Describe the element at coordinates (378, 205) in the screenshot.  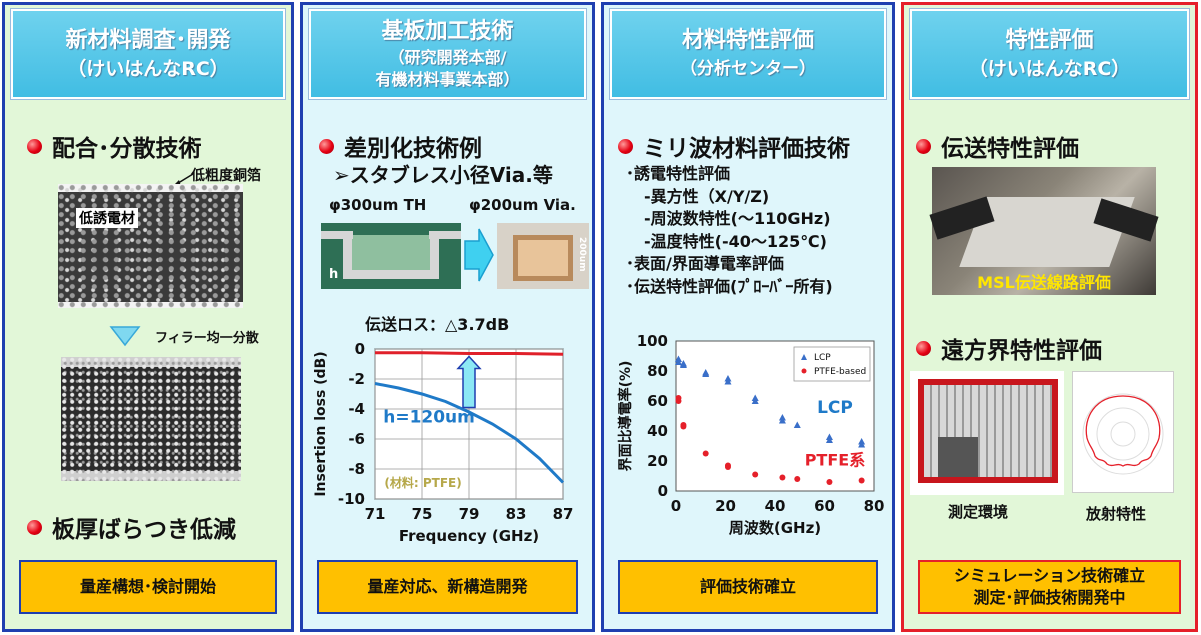
I see `label-300um-th: φ300um TH` at that location.